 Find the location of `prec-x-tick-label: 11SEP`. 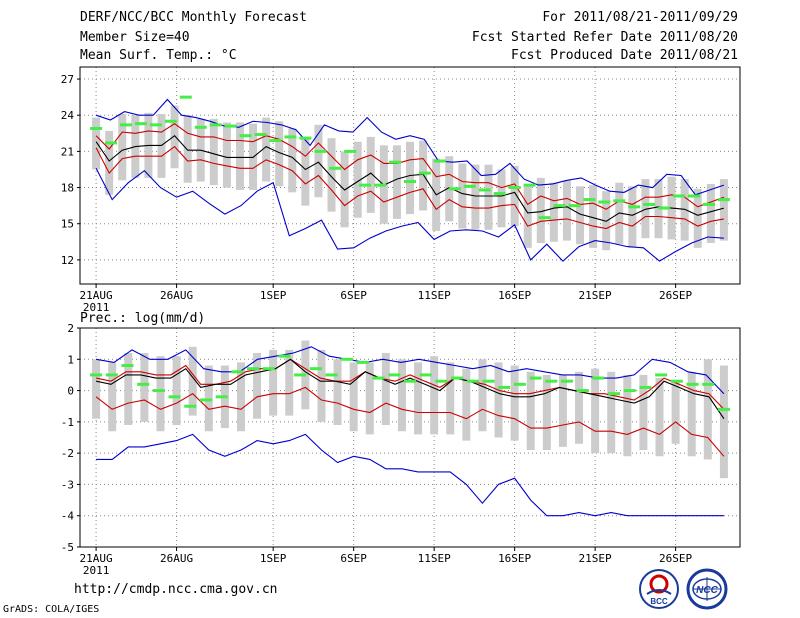

prec-x-tick-label: 11SEP is located at coordinates (434, 558).